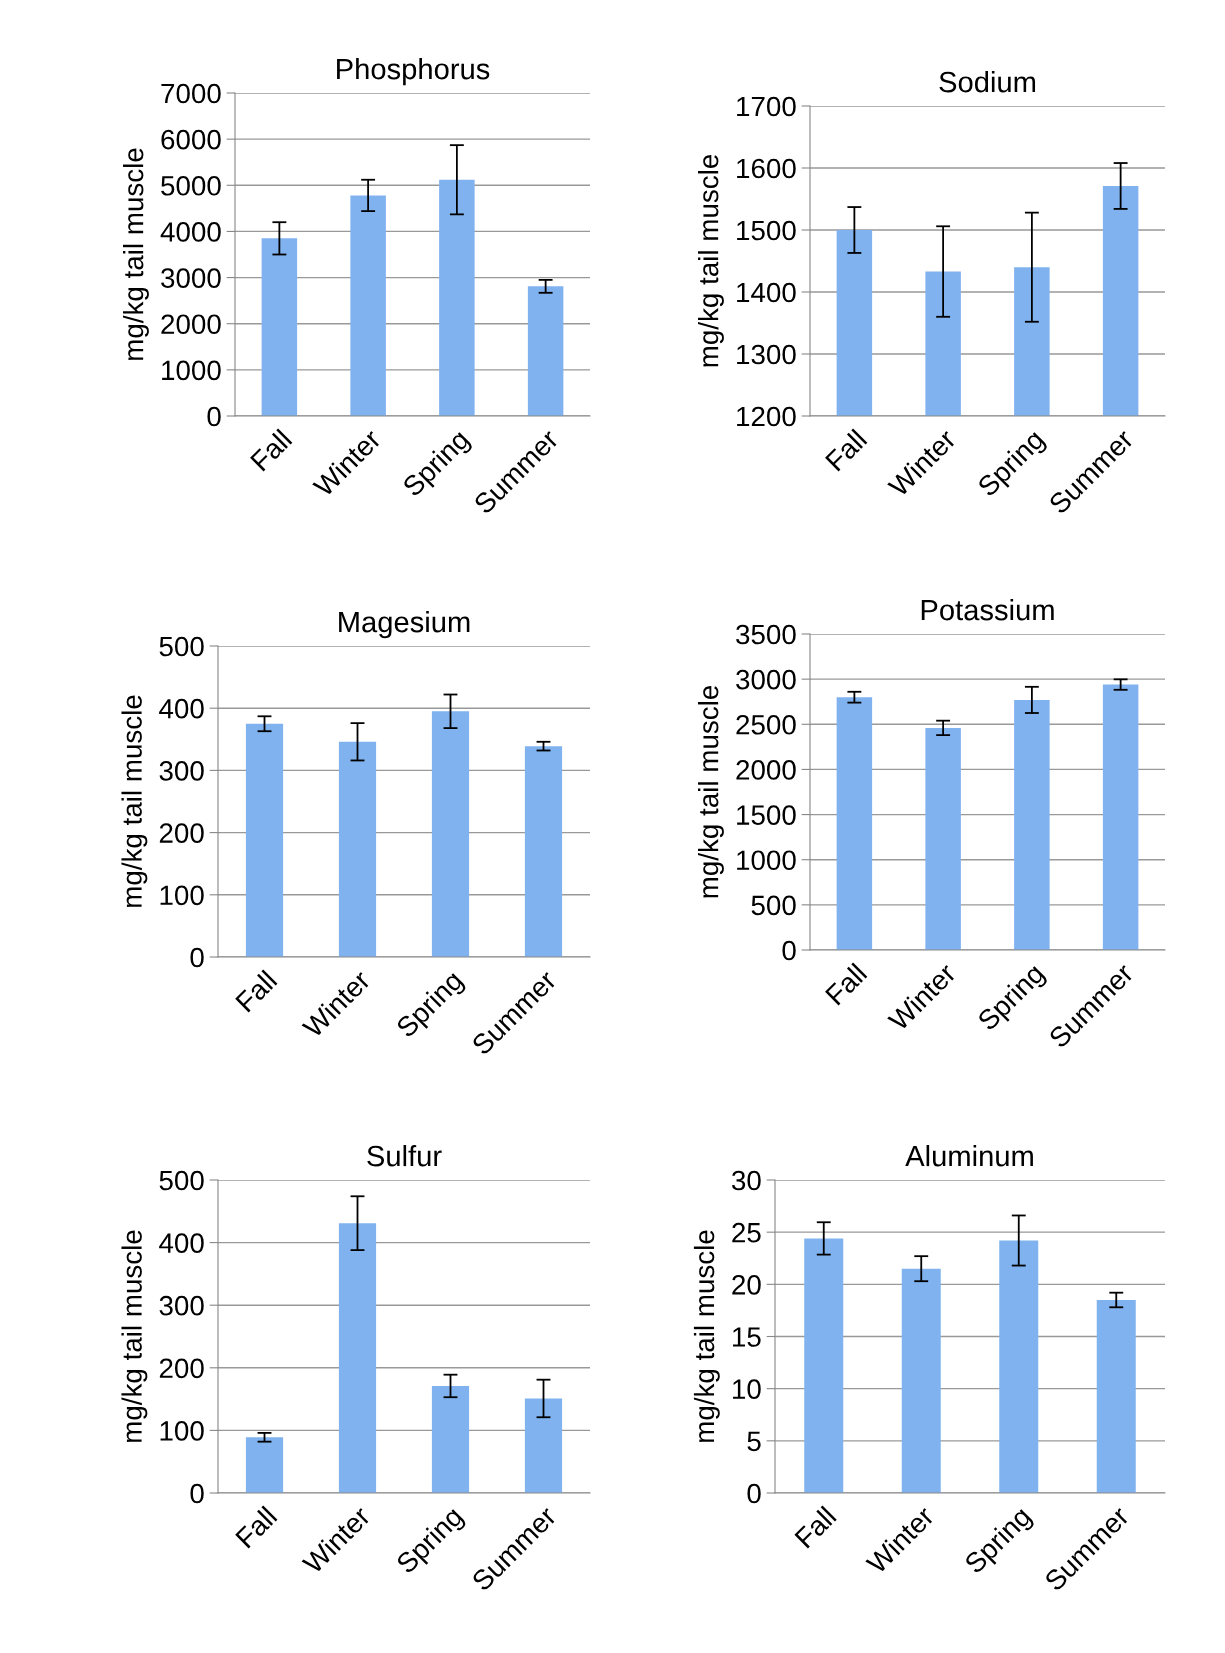 The image size is (1225, 1653). Describe the element at coordinates (746, 1180) in the screenshot. I see `y-tick-label: 30` at that location.